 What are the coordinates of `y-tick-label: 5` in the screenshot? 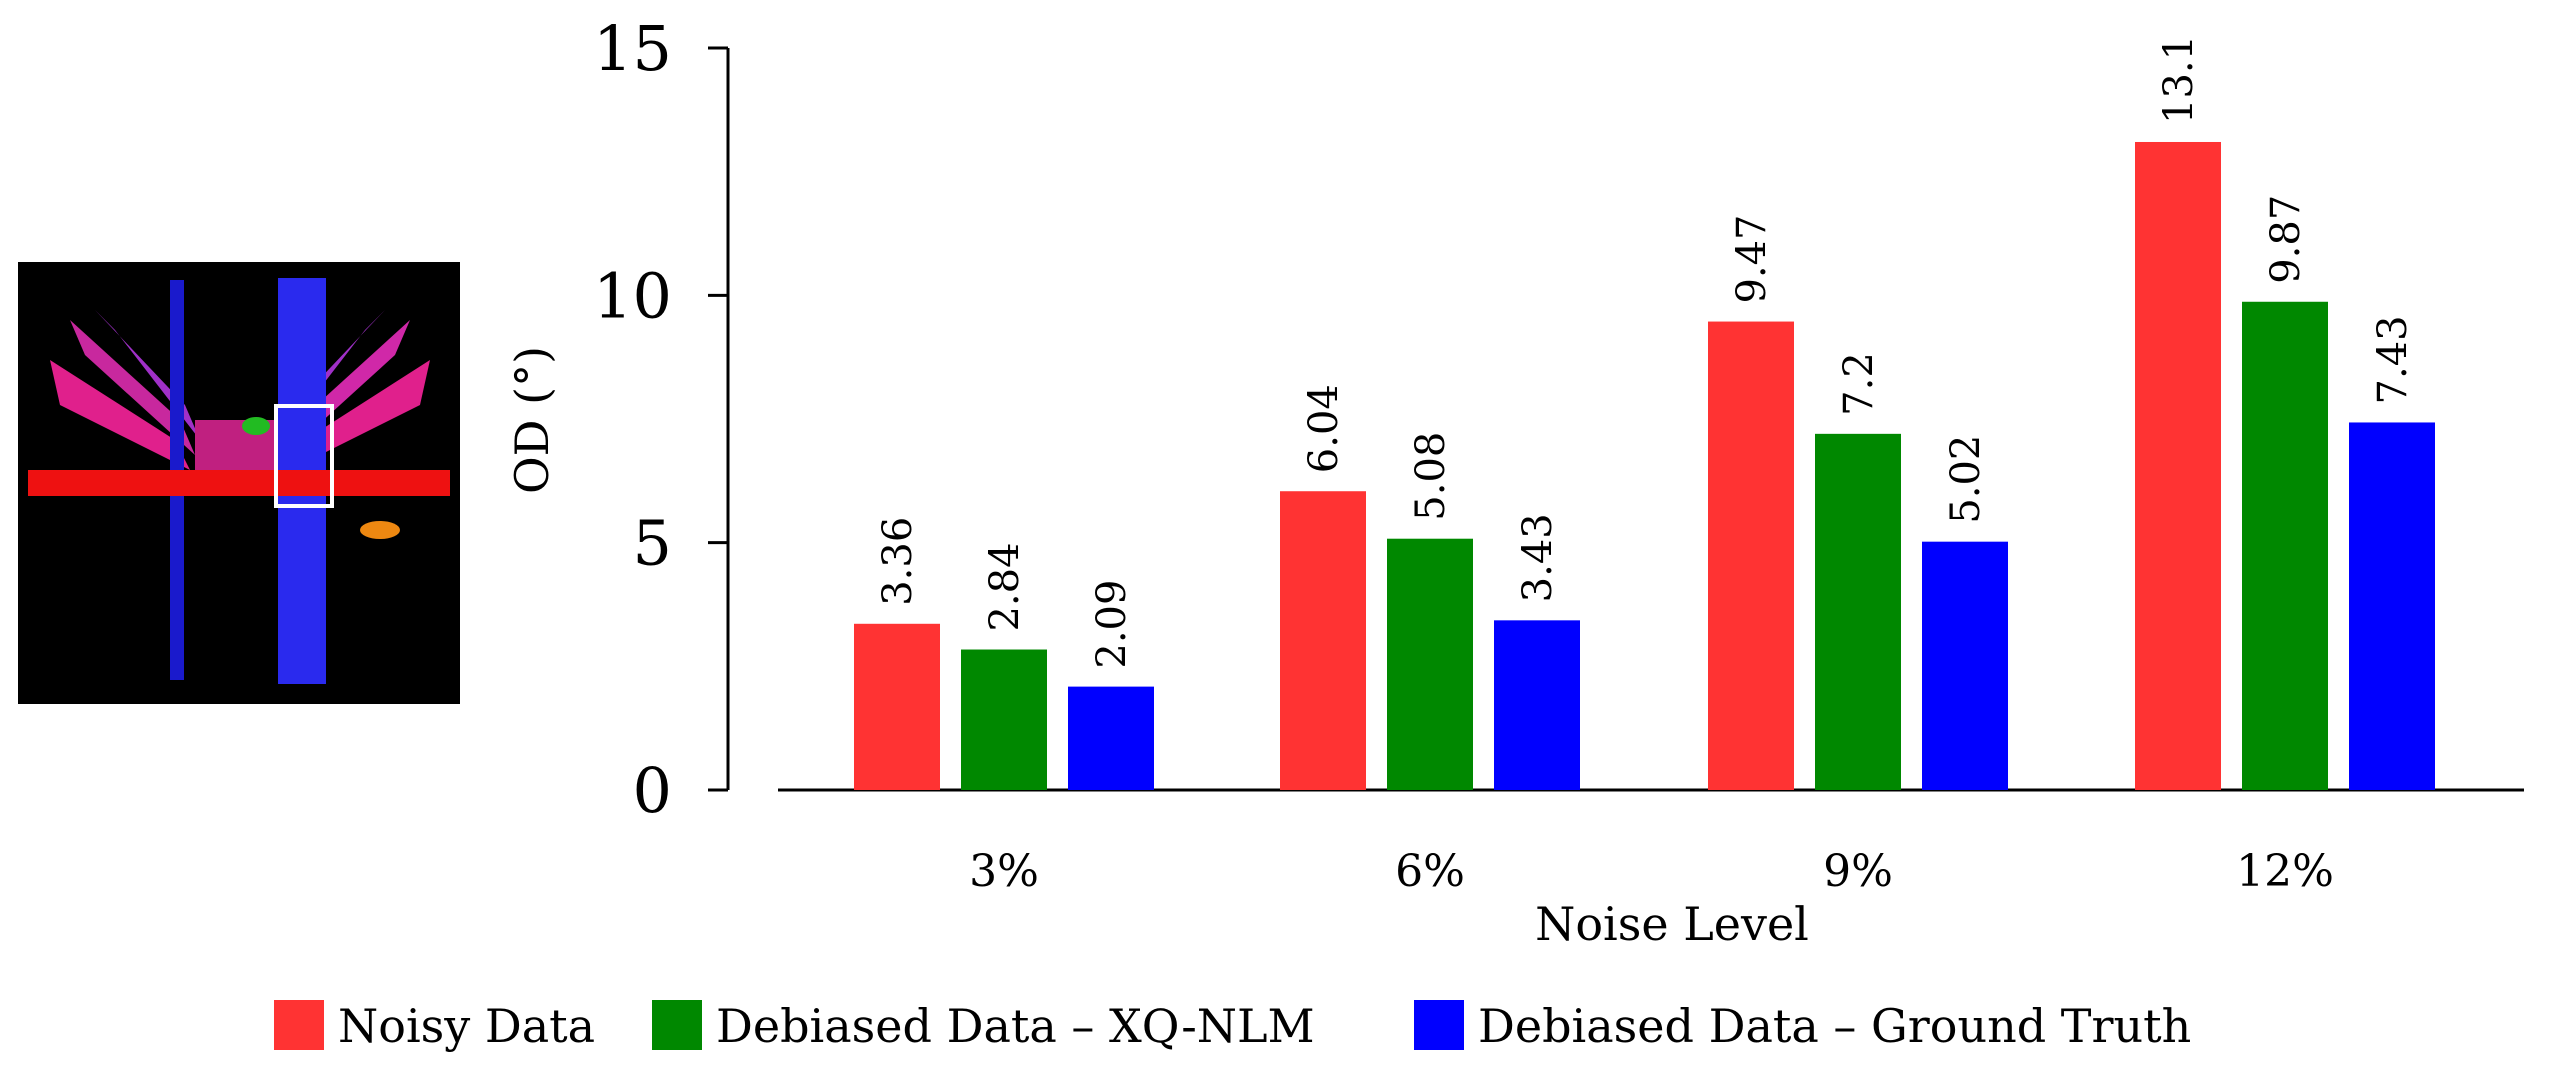 It's located at (652, 543).